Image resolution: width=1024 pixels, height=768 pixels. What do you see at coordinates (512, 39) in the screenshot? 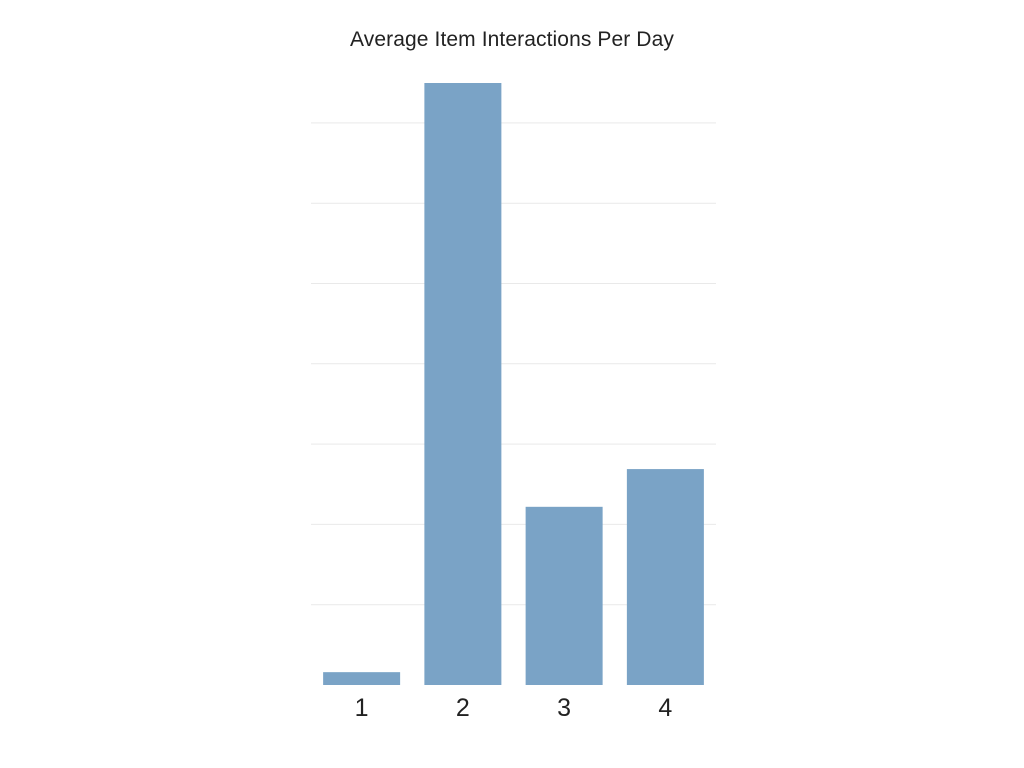
I see `chart-title: Average Item Interactions Per Day` at bounding box center [512, 39].